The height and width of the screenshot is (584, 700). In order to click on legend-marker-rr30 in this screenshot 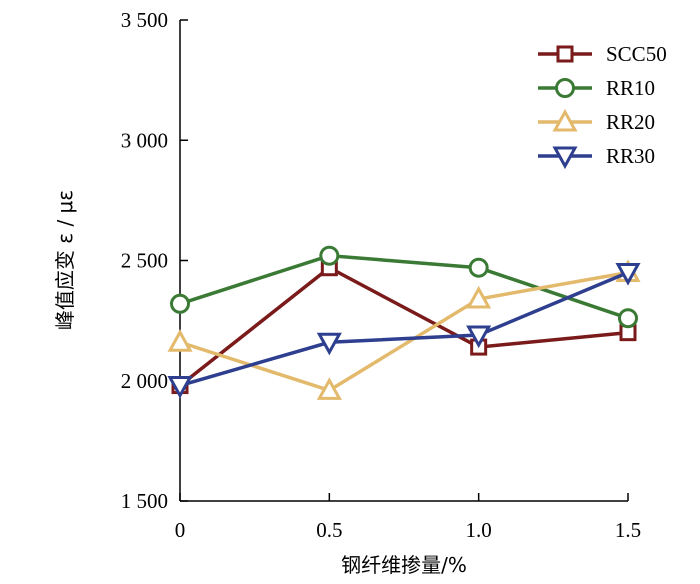, I will do `click(565, 158)`.